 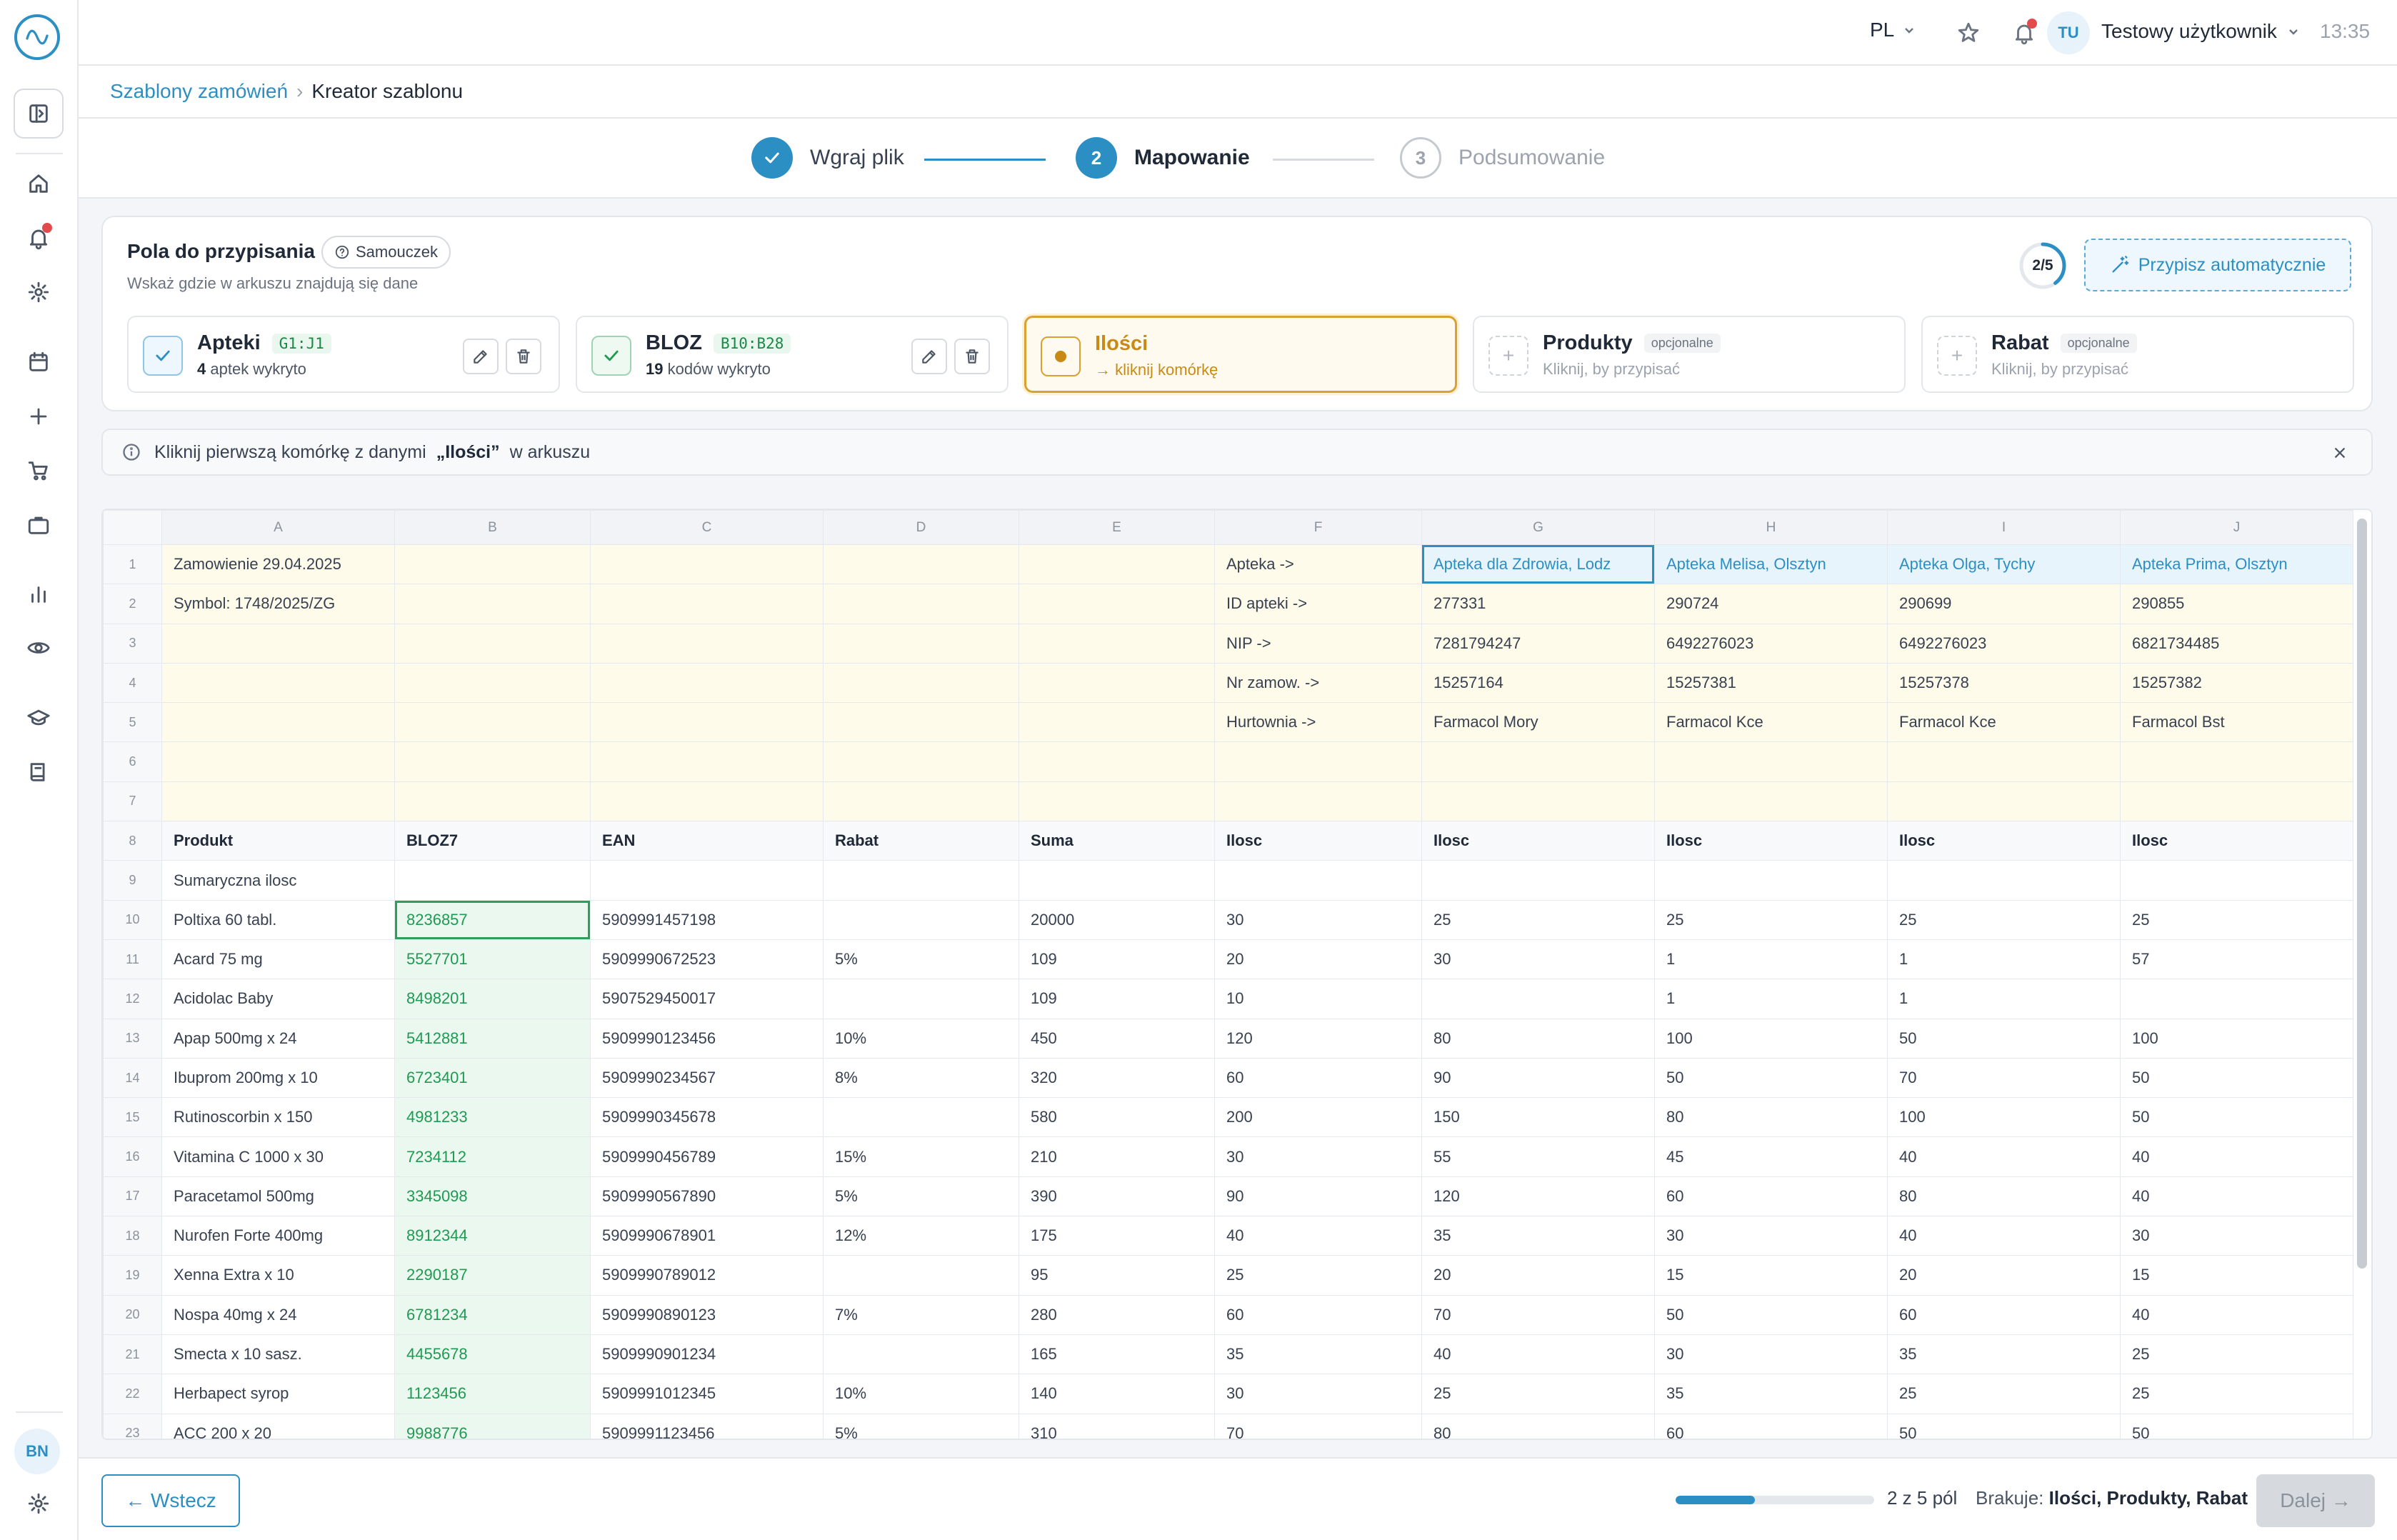 I want to click on gear-icon, so click(x=39, y=292).